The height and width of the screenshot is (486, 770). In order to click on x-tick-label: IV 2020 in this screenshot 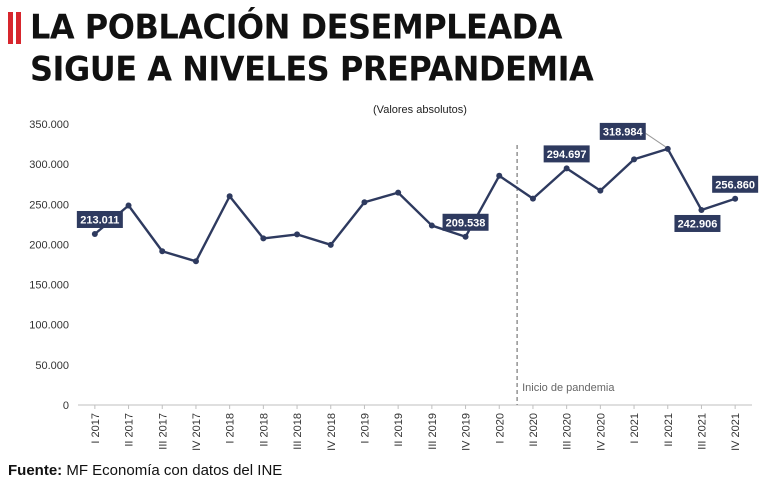, I will do `click(601, 432)`.